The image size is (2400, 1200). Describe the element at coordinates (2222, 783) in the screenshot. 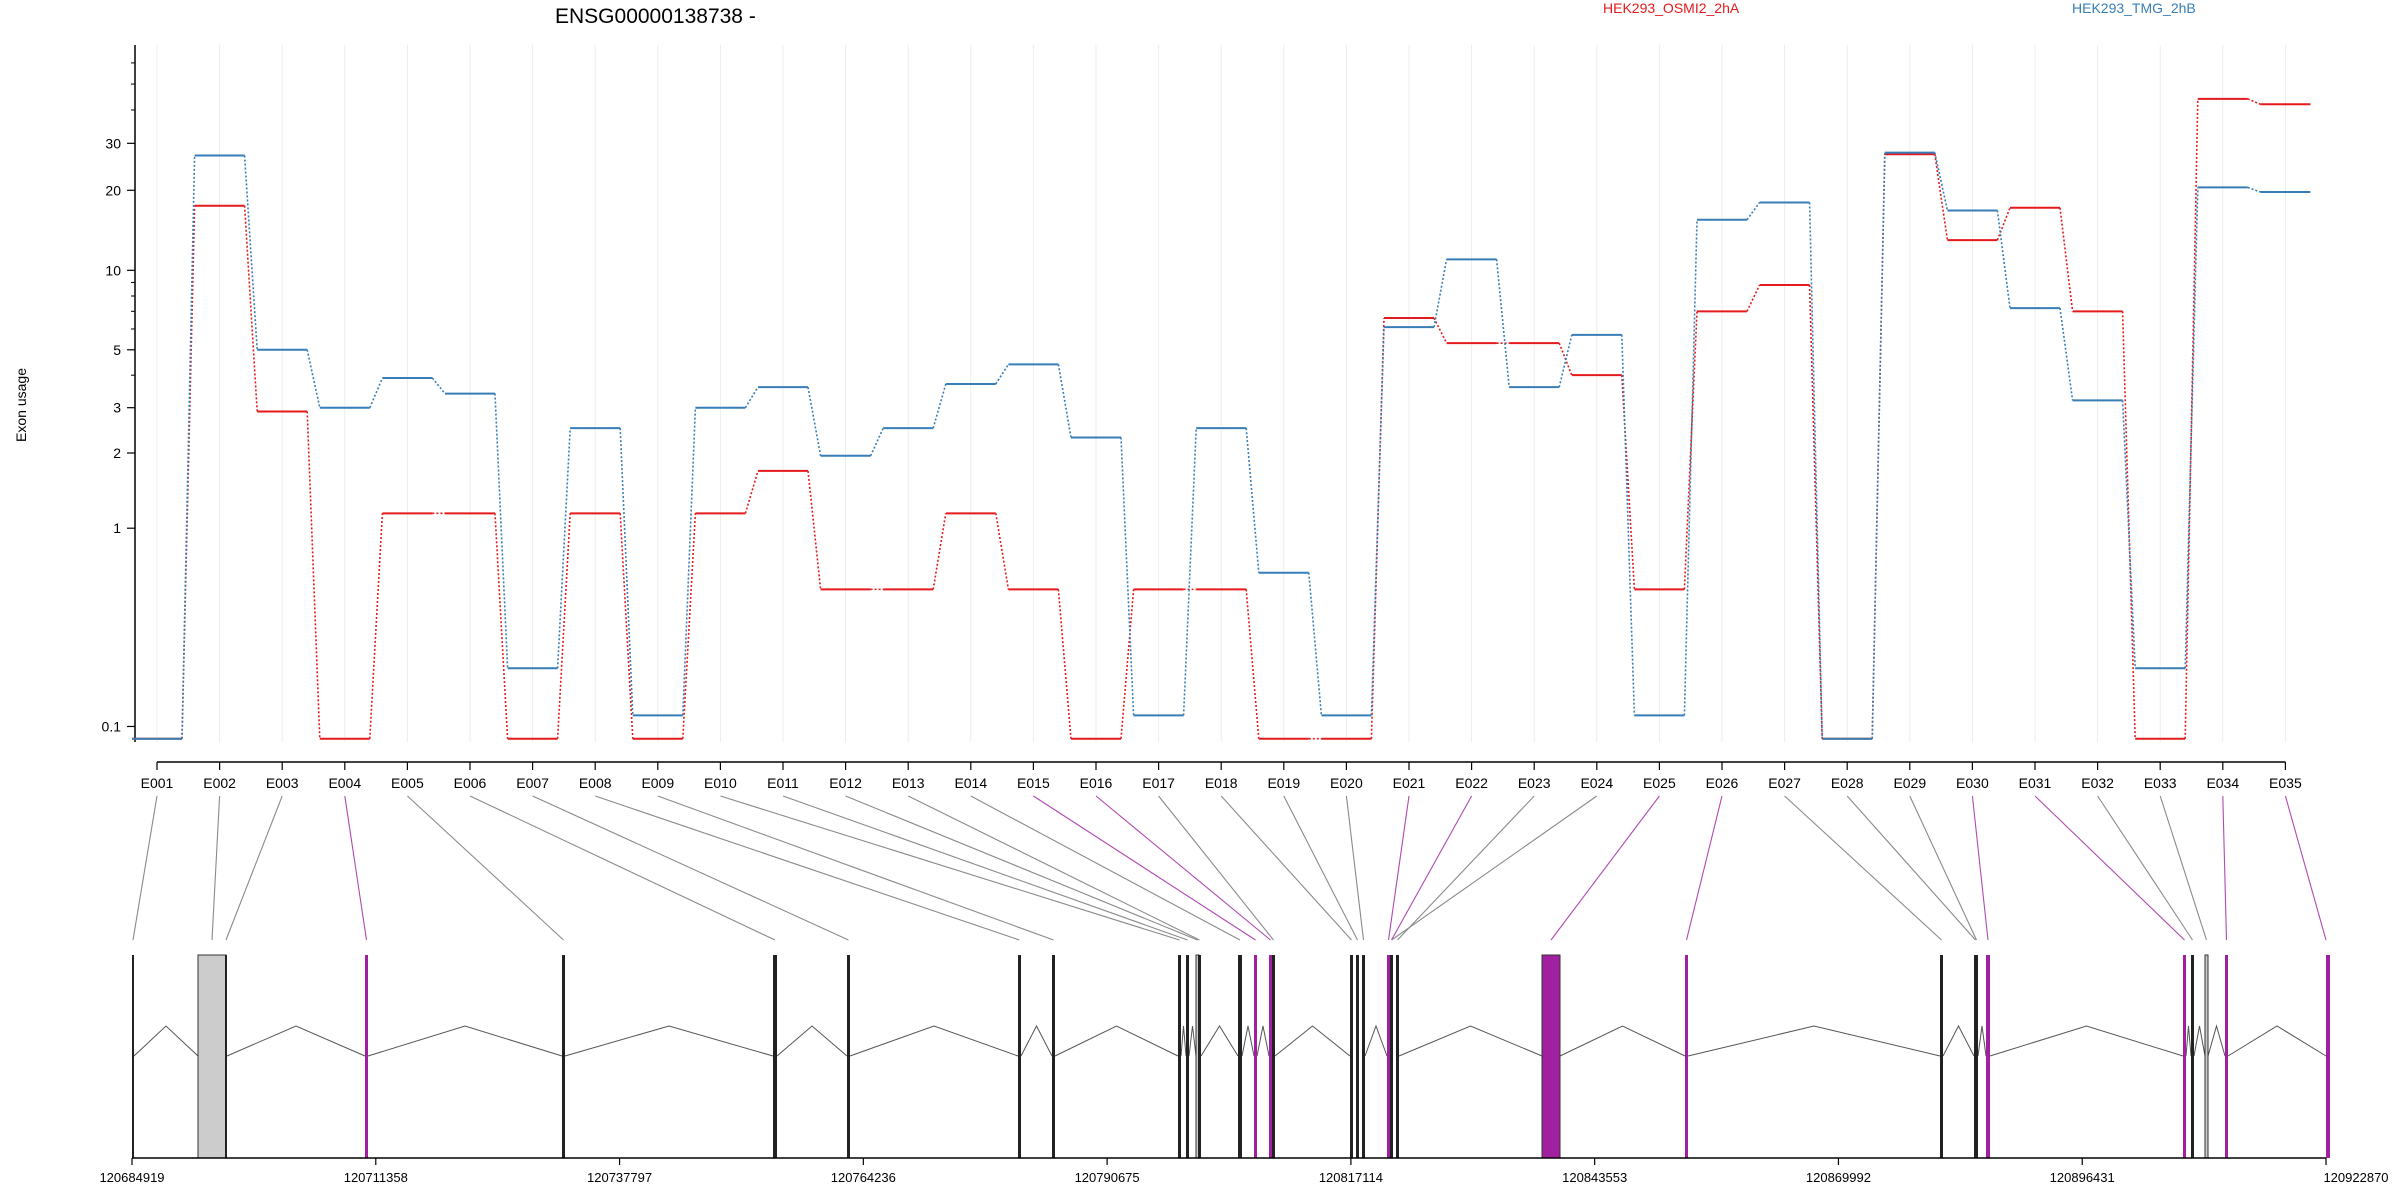

I see `x-tick-label: E034` at that location.